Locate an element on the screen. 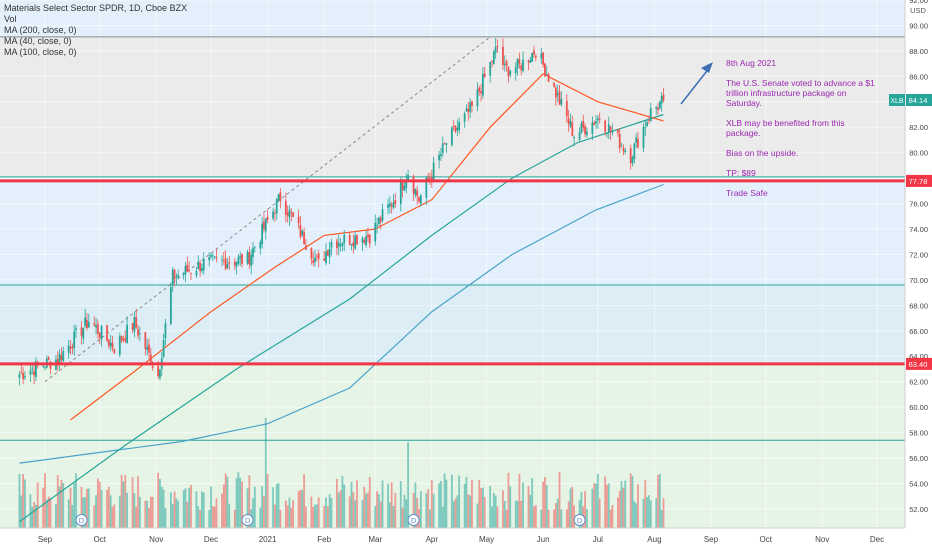  y-tick-label: 56.00 is located at coordinates (918, 458).